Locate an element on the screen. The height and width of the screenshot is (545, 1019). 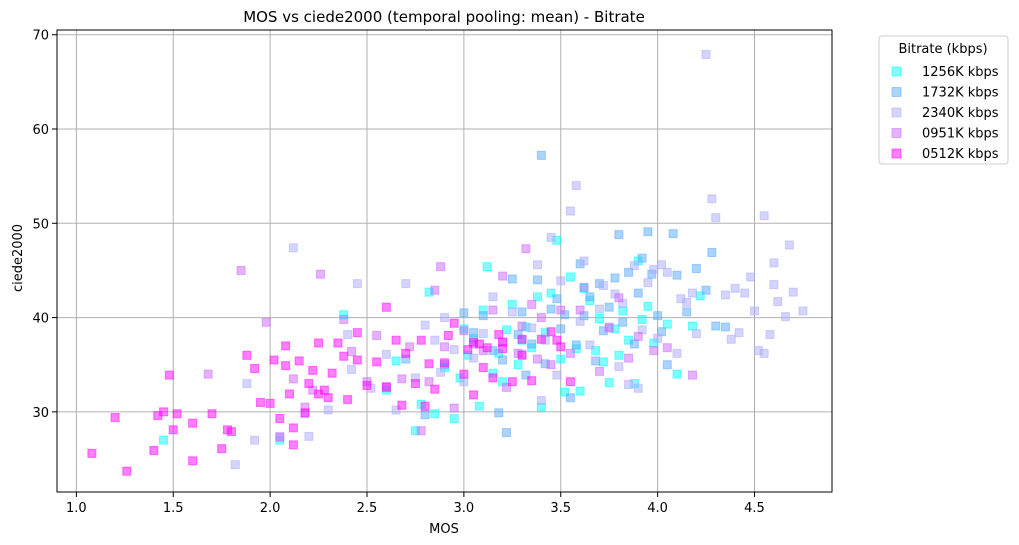
y-tick-label: 70 is located at coordinates (40, 36).